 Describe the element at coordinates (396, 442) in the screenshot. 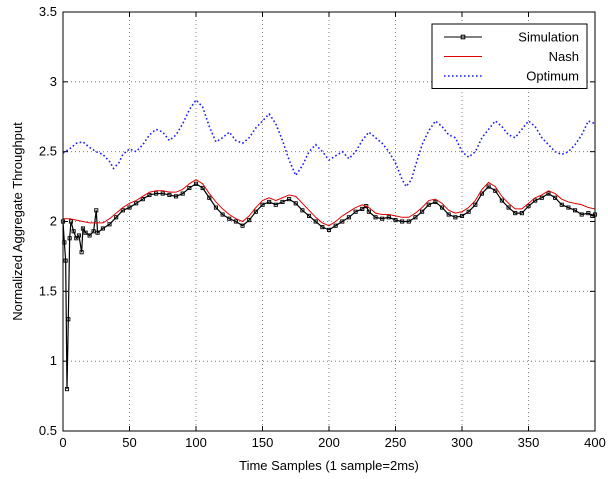

I see `x-tick-label: 250` at that location.